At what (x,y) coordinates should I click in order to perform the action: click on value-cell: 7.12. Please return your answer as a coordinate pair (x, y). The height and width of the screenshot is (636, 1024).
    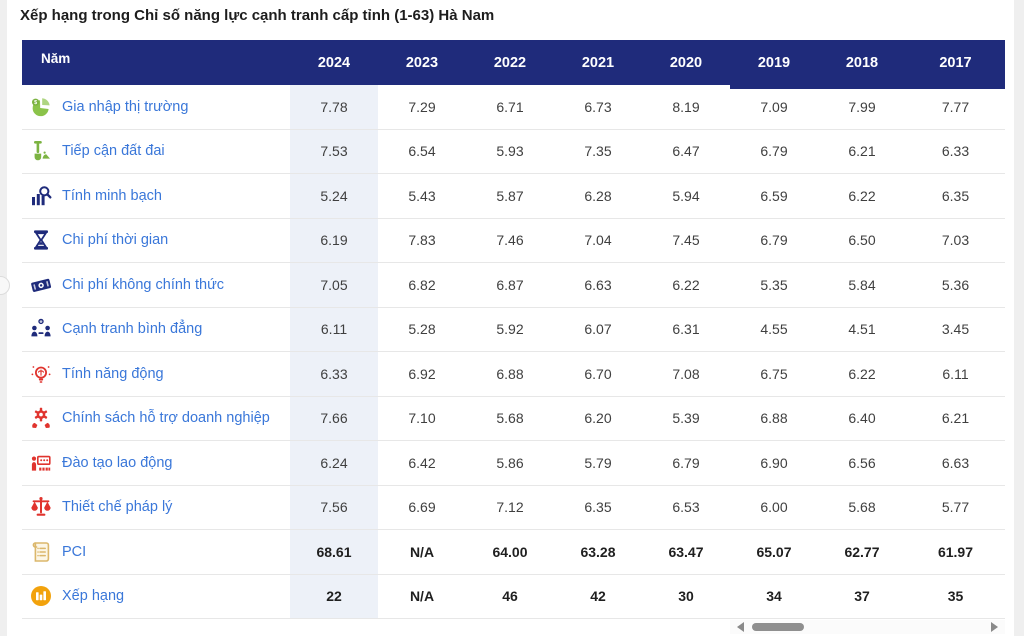
    Looking at the image, I should click on (510, 507).